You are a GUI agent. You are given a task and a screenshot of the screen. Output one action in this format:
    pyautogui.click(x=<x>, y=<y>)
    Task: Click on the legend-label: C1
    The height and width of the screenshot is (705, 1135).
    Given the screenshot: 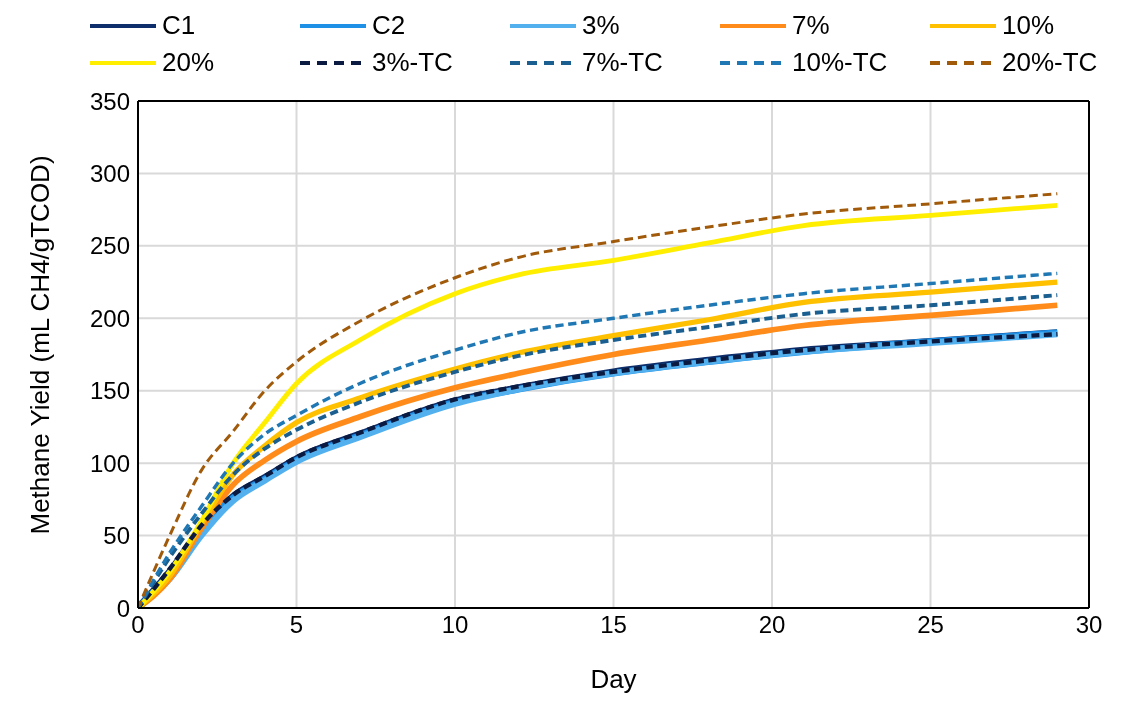 What is the action you would take?
    pyautogui.click(x=179, y=25)
    